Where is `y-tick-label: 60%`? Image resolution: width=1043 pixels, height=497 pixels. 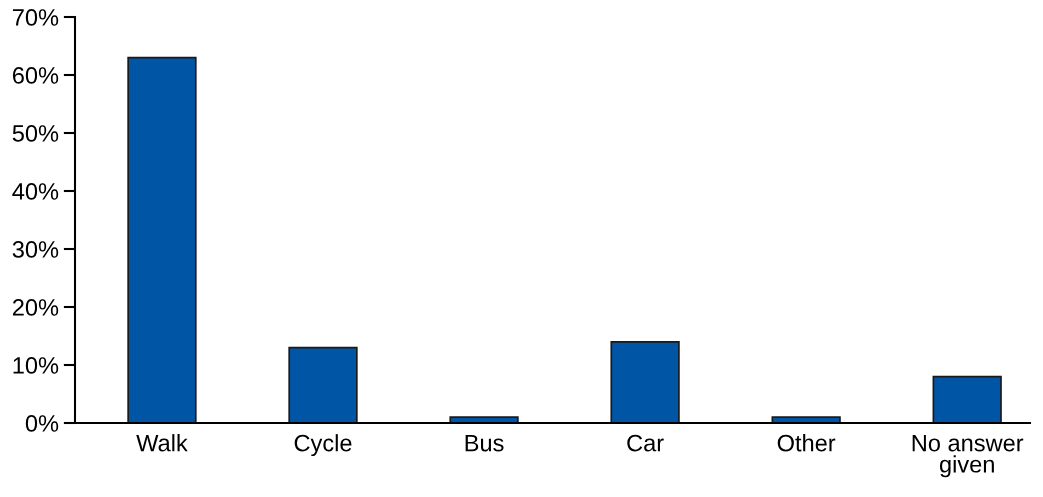 y-tick-label: 60% is located at coordinates (35, 75).